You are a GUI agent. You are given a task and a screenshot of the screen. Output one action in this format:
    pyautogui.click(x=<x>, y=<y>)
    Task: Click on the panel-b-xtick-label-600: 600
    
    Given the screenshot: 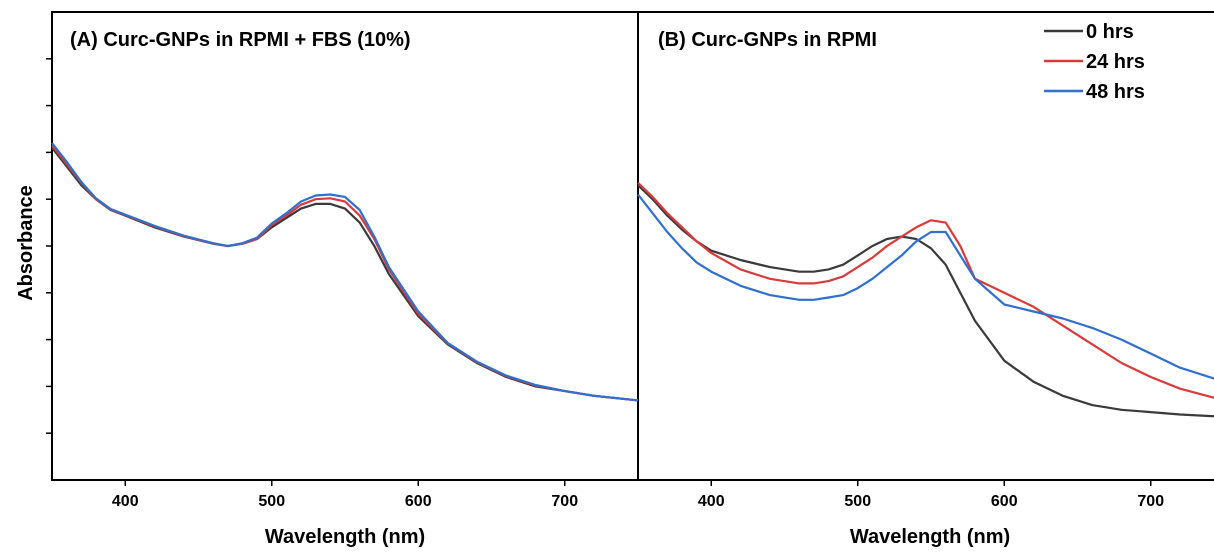 What is the action you would take?
    pyautogui.click(x=1004, y=501)
    